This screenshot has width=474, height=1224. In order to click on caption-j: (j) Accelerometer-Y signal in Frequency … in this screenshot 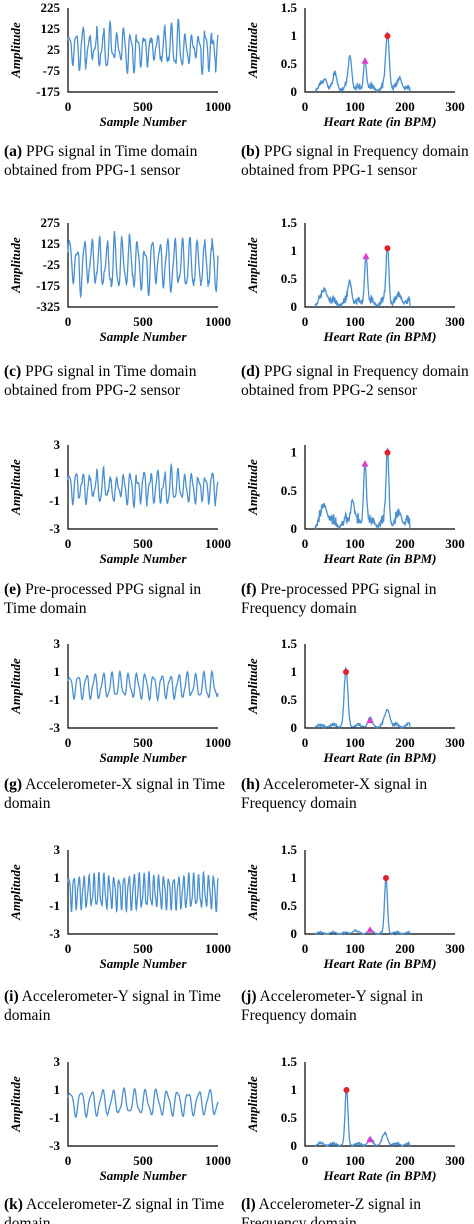, I will do `click(356, 1006)`.